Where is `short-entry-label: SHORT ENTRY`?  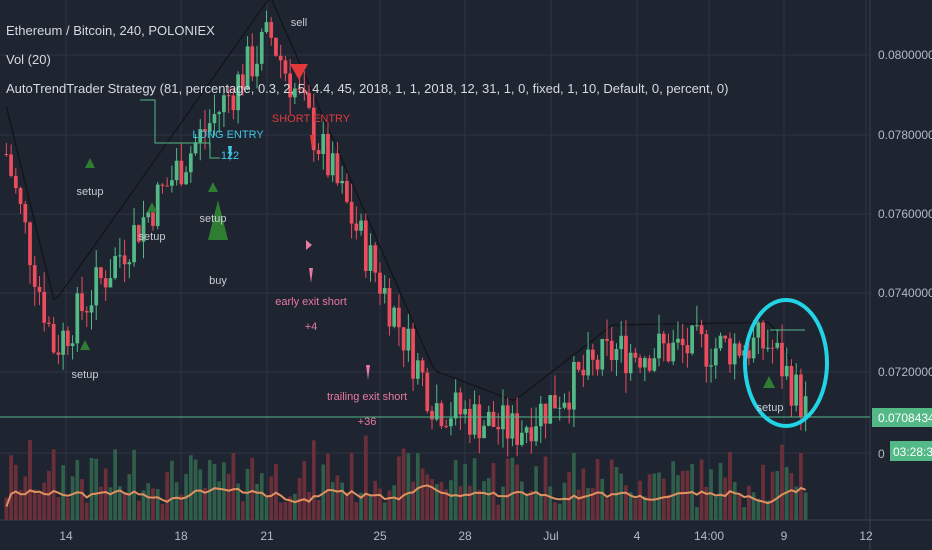 short-entry-label: SHORT ENTRY is located at coordinates (311, 119).